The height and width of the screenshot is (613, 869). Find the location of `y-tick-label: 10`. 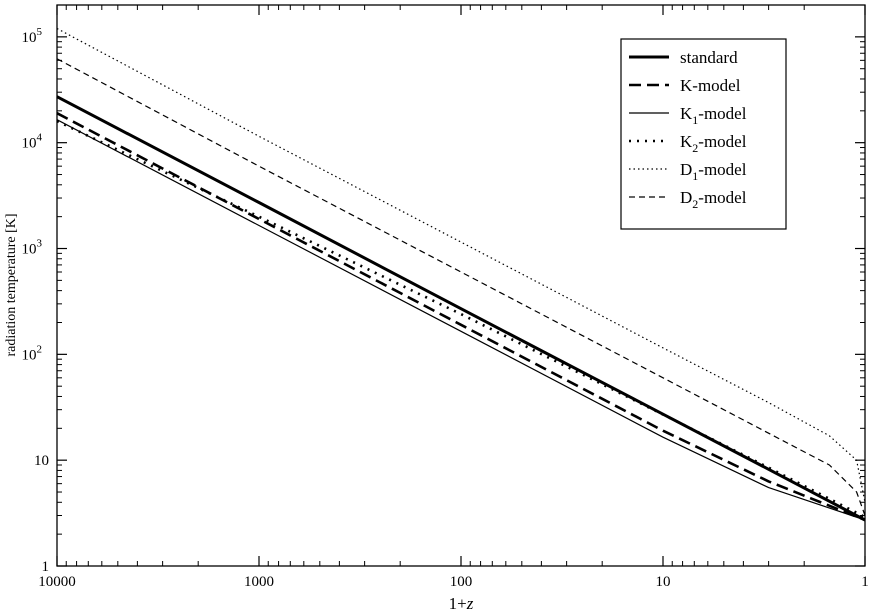

y-tick-label: 10 is located at coordinates (41, 461).